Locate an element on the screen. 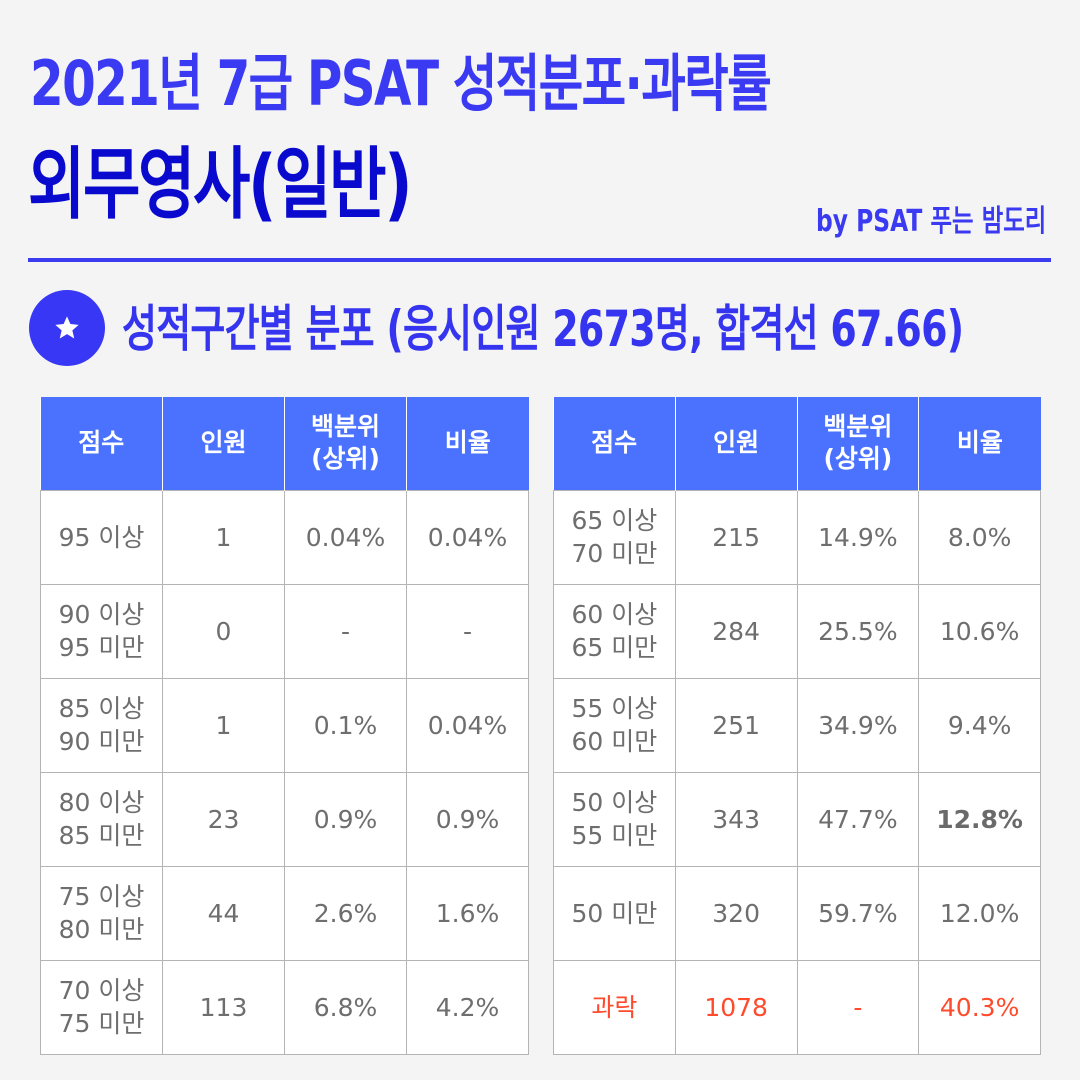 This screenshot has height=1080, width=1080. score-line1: 70 이상 is located at coordinates (101, 990).